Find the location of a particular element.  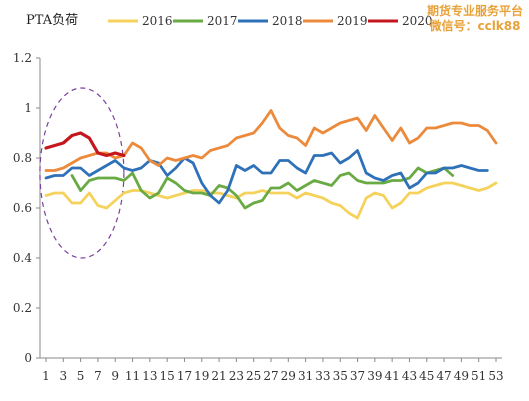

series-line-2020 is located at coordinates (85, 144).